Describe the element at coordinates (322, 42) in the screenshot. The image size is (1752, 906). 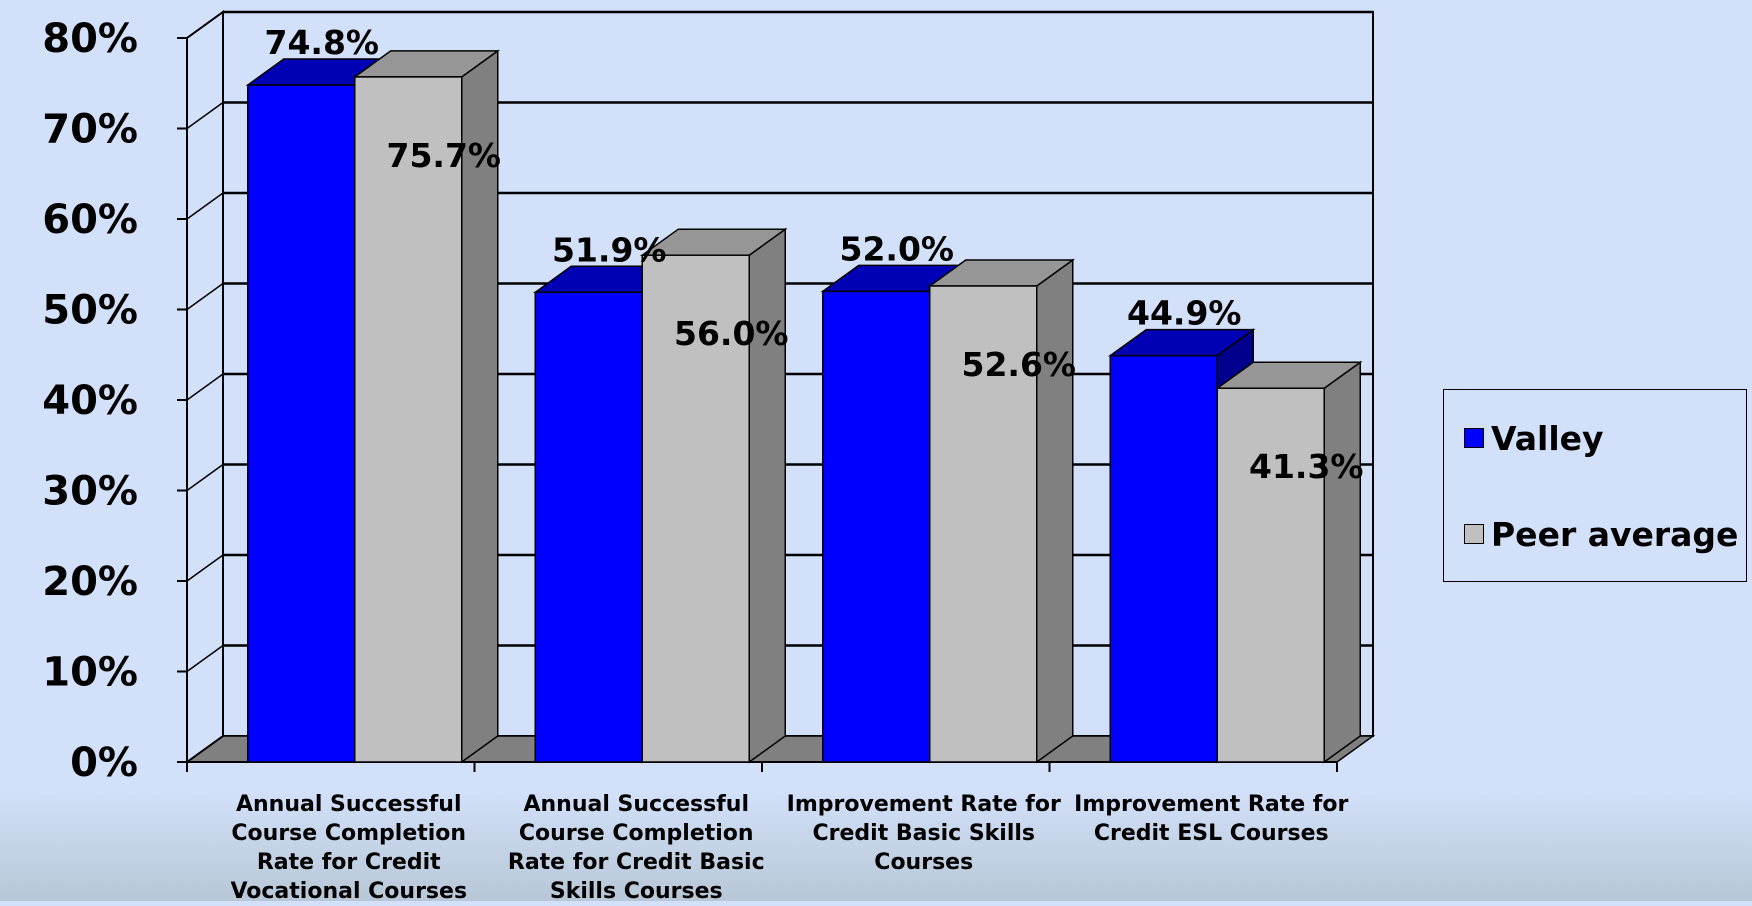
I see `data-label-valley-1: 74.8%` at that location.